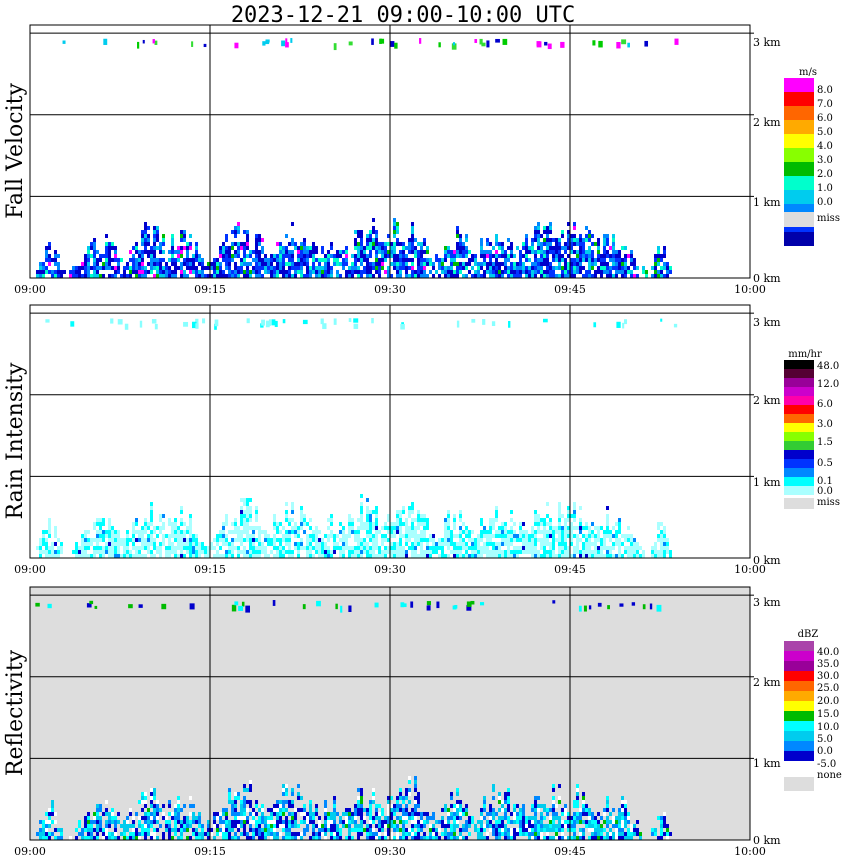 This screenshot has height=868, width=850. What do you see at coordinates (390, 569) in the screenshot?
I see `x-tick-0930: 09:30` at bounding box center [390, 569].